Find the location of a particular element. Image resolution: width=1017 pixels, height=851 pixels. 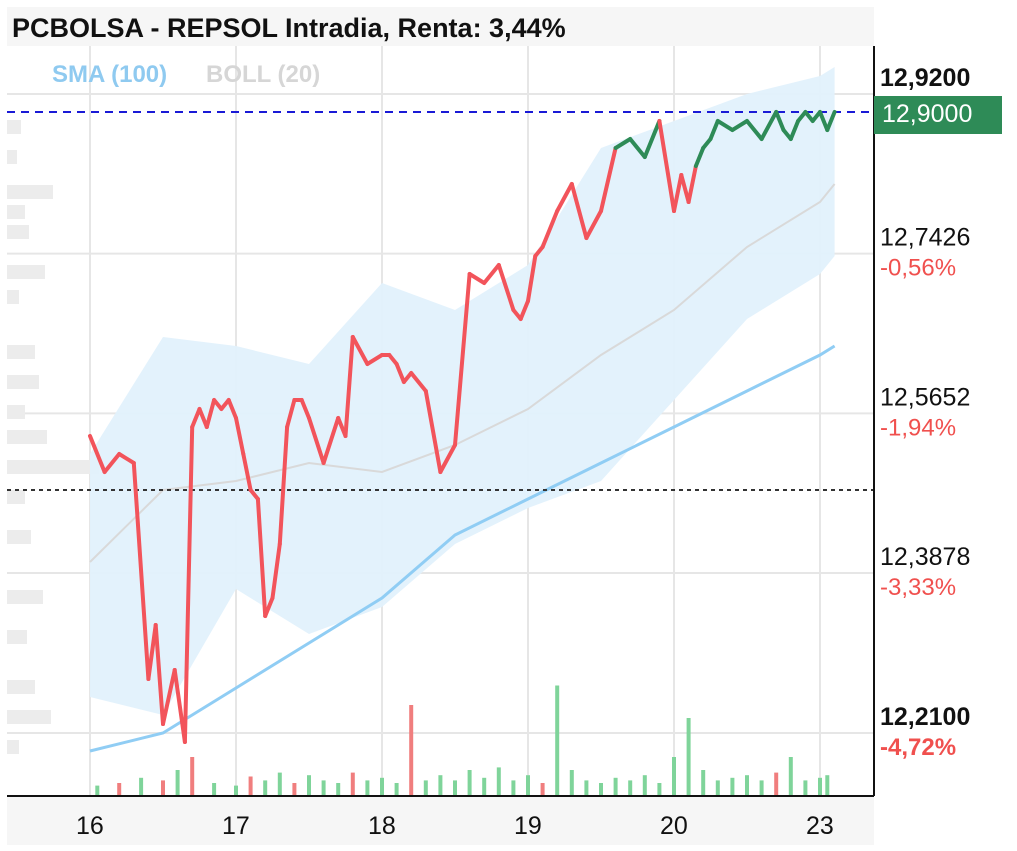

chart-title: PCBOLSA - REPSOL Intradia, Renta: 3,44% is located at coordinates (289, 28).